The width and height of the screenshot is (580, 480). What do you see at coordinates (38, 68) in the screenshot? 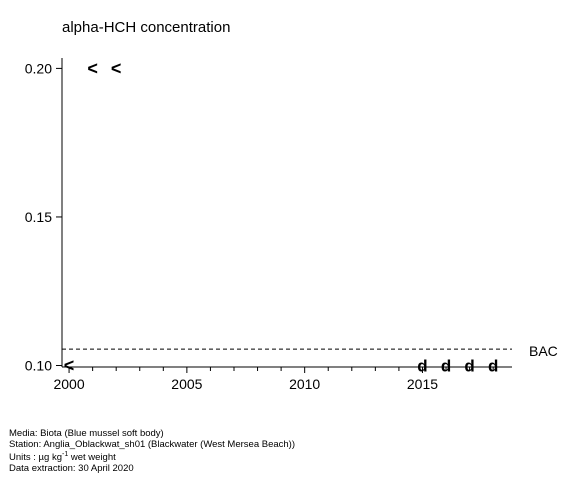
I see `y-tick-label: 0.20` at bounding box center [38, 68].